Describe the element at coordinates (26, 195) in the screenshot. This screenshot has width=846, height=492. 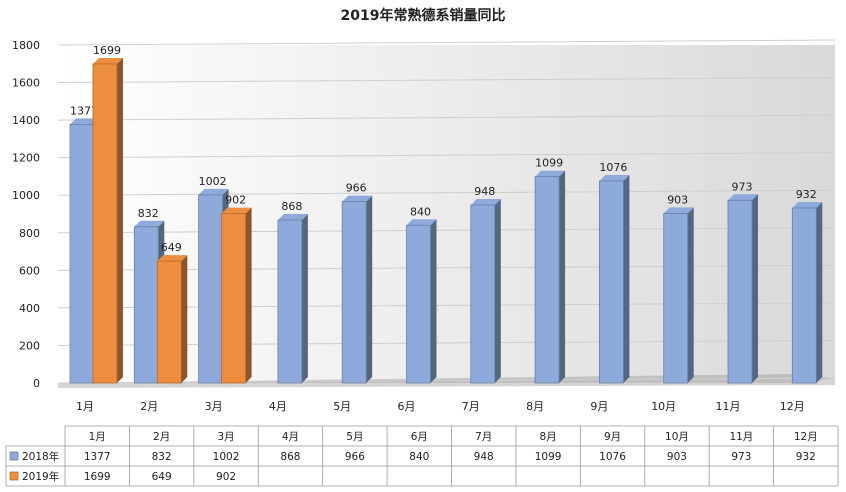
I see `y-tick-label: 1000` at that location.